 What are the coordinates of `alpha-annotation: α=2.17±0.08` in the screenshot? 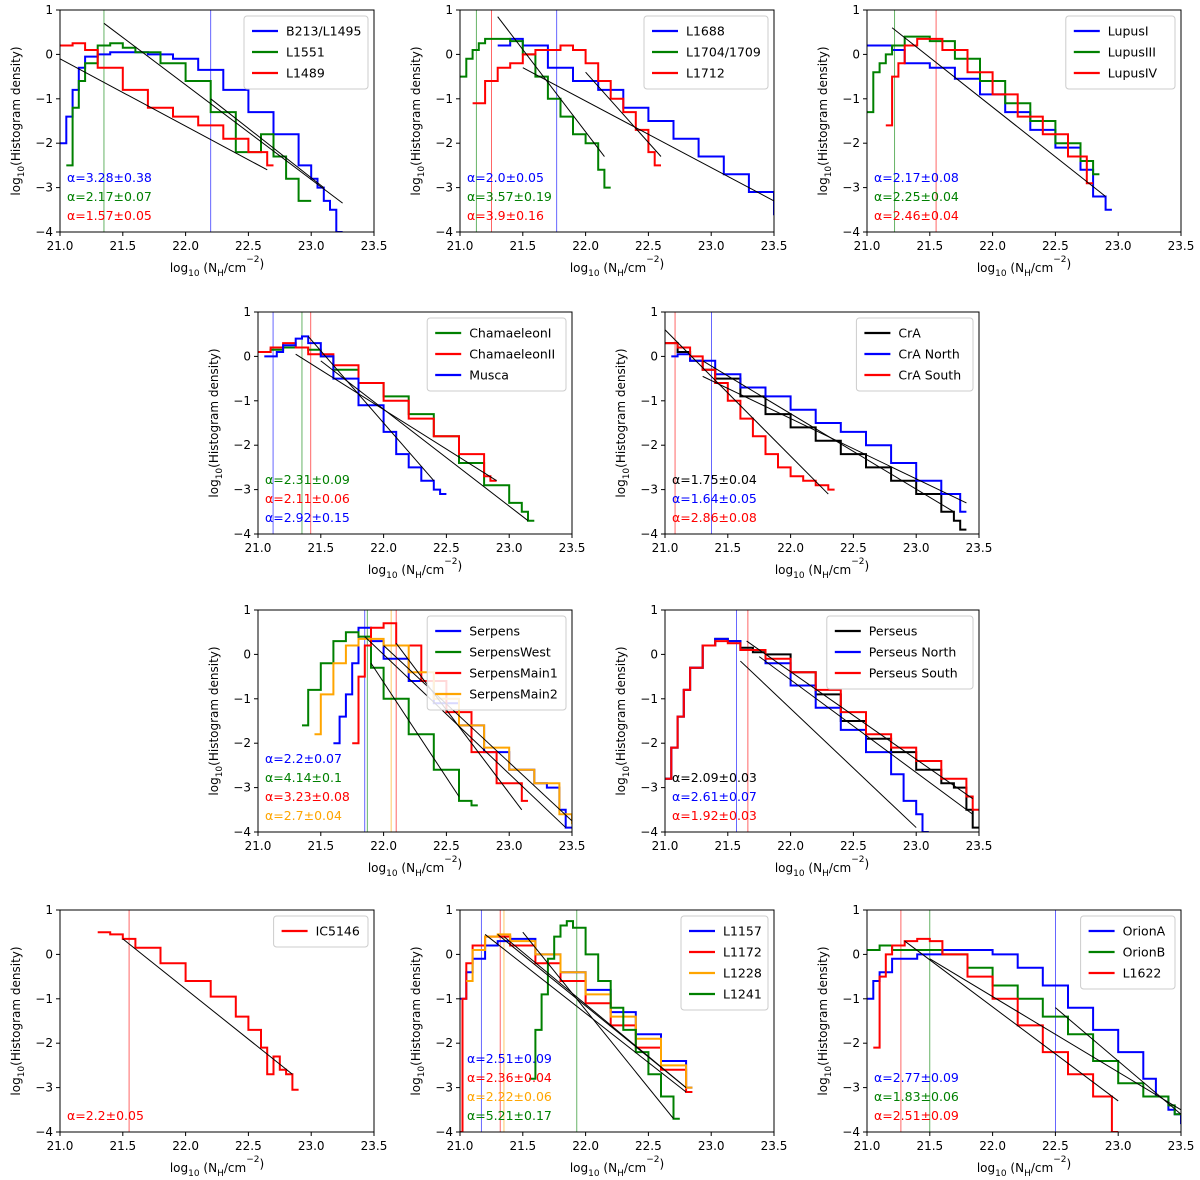 It's located at (916, 177).